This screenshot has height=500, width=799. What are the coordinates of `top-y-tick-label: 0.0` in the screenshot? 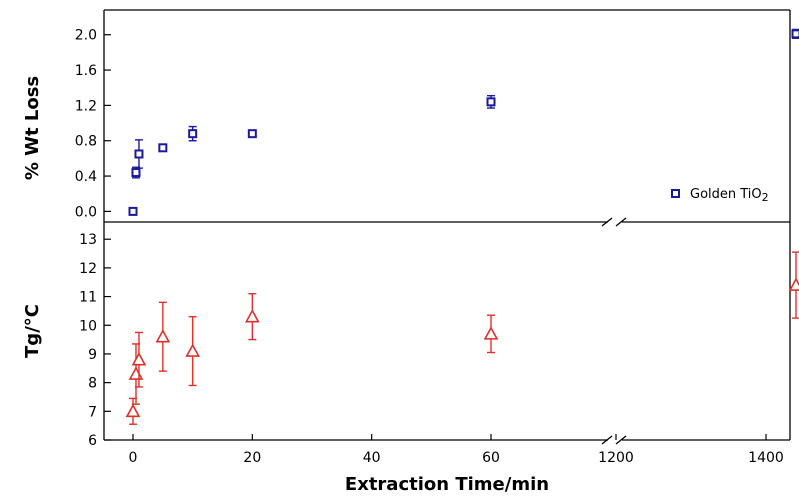 It's located at (86, 212).